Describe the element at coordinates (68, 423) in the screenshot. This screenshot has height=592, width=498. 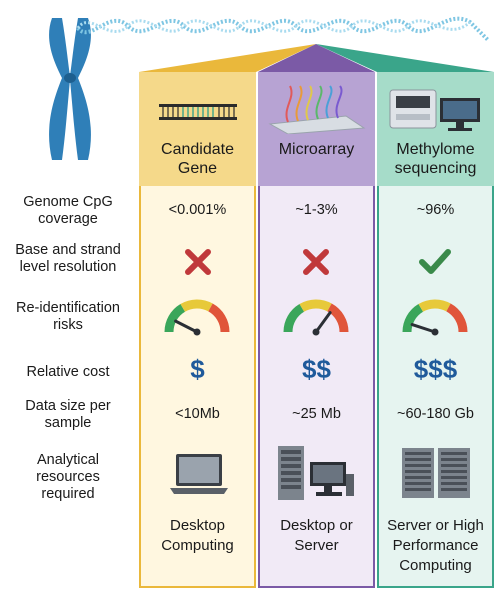
I see `row-label-line: sample` at that location.